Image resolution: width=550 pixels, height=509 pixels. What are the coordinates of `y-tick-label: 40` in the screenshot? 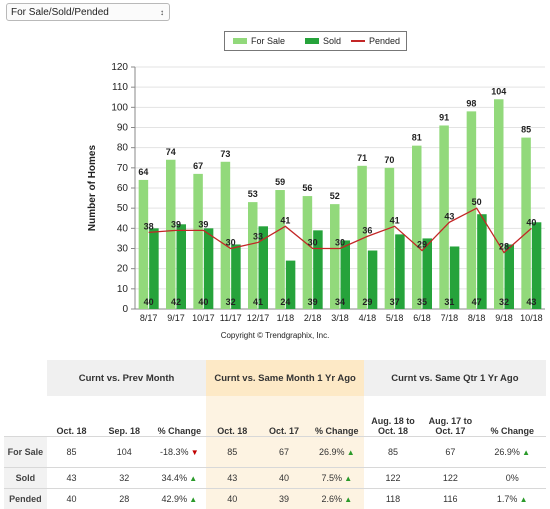 It's located at (123, 228).